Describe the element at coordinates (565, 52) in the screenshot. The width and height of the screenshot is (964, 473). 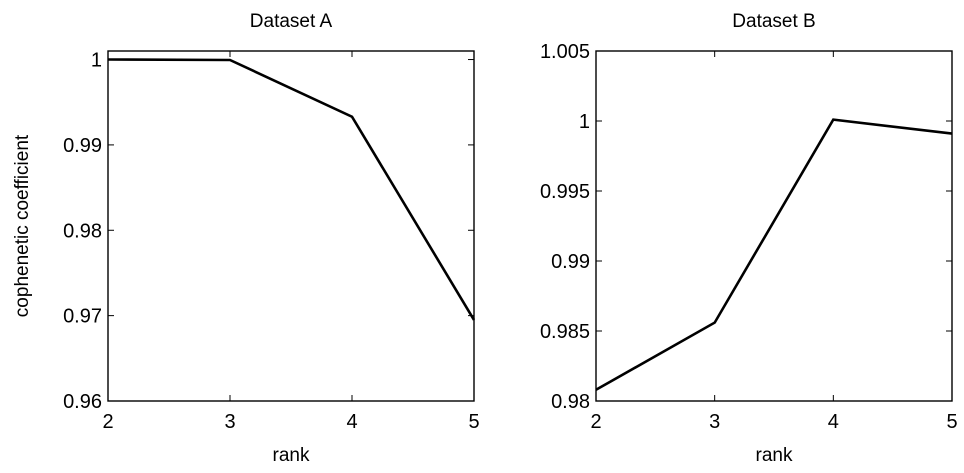
I see `y-tick-label: 1.005` at that location.